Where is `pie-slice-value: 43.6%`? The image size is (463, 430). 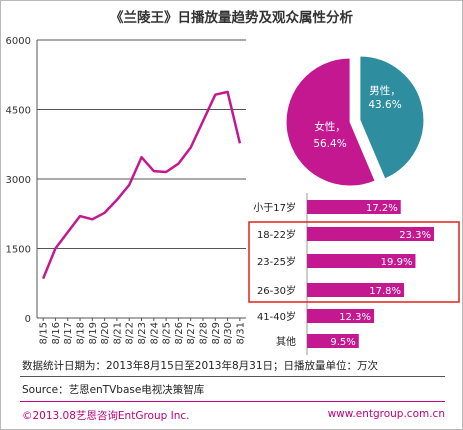
pie-slice-value: 43.6% is located at coordinates (384, 105).